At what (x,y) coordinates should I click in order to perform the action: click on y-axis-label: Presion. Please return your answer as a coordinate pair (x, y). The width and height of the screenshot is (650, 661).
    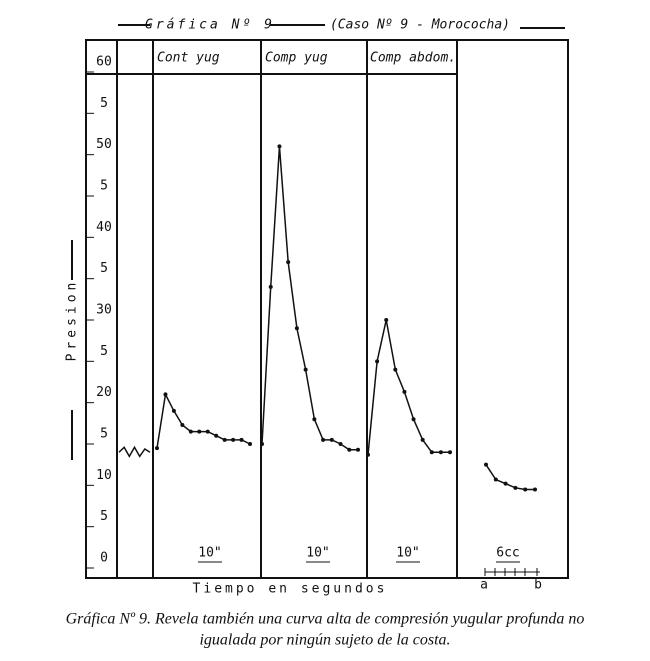
    Looking at the image, I should click on (72, 320).